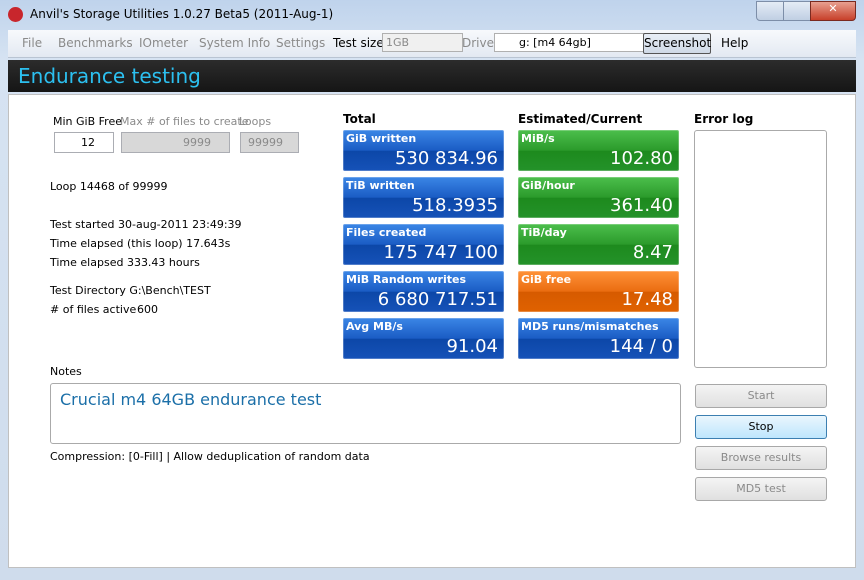 This screenshot has width=864, height=580. Describe the element at coordinates (478, 43) in the screenshot. I see `drive-label: Drive` at that location.